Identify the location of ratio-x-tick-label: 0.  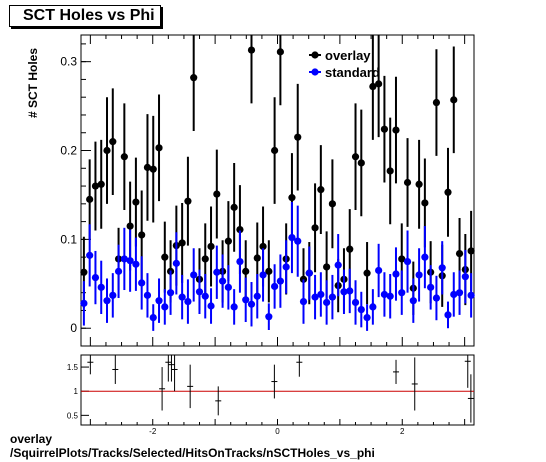
(277, 431).